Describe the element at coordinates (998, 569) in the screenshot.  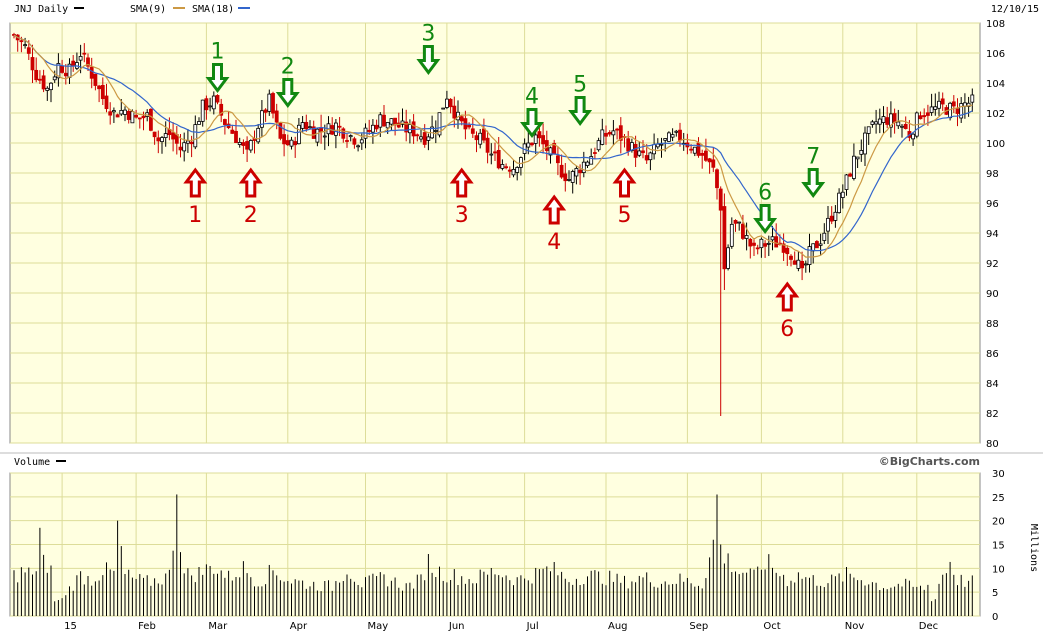
I see `volume-tick-label: 10` at that location.